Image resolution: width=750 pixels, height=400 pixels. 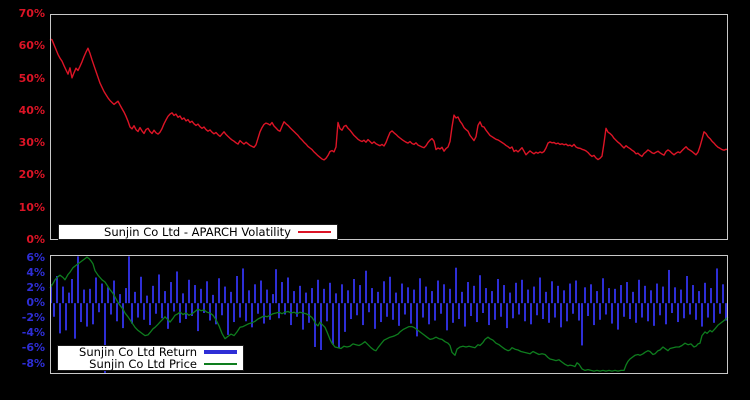 What do you see at coordinates (138, 352) in the screenshot?
I see `returns-legend-label: Sunjin Co Ltd Return` at bounding box center [138, 352].